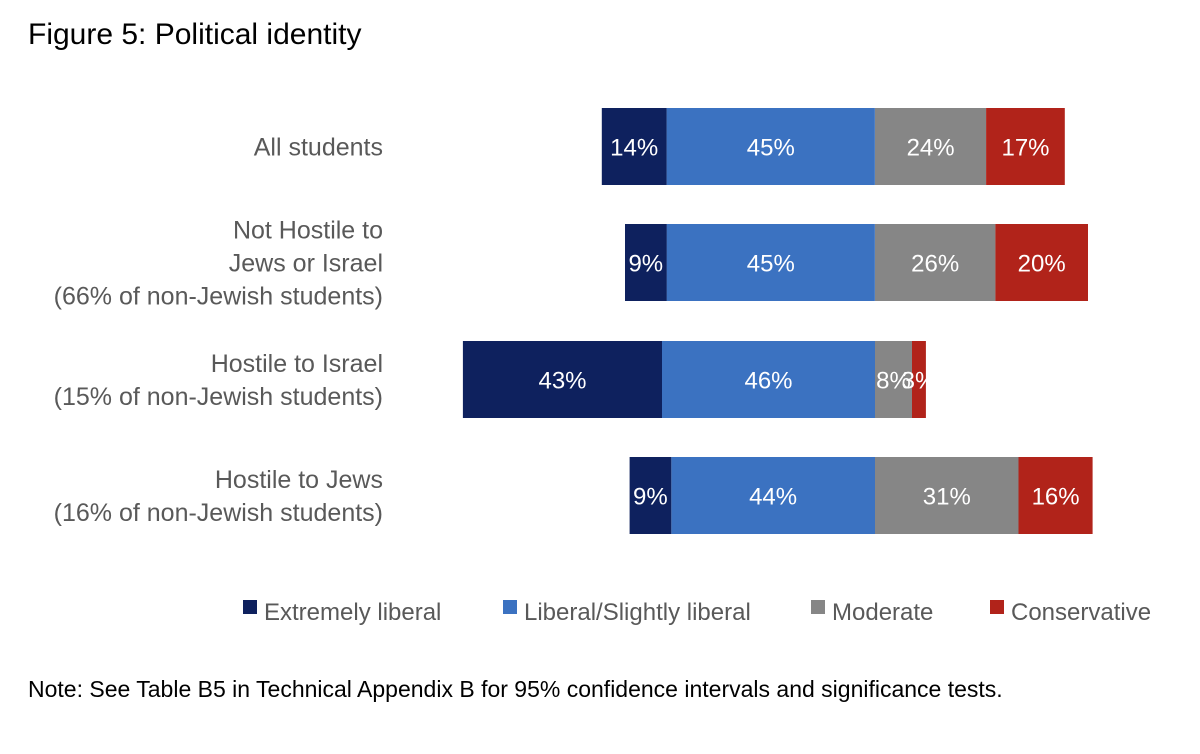  I want to click on bar-not-hostile-to-extremely-liberal, so click(646, 262).